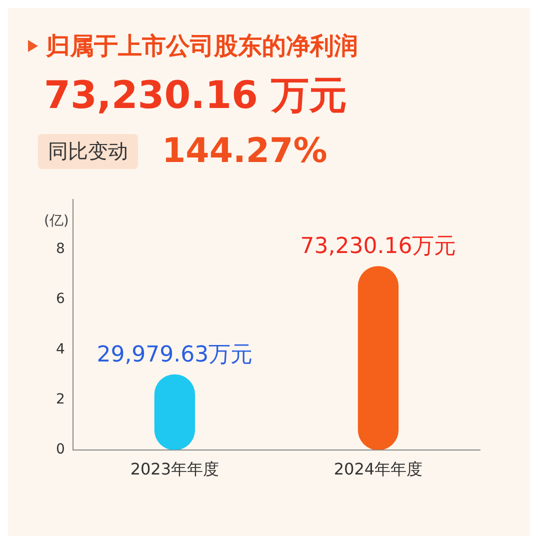  Describe the element at coordinates (195, 95) in the screenshot. I see `chart-subtitle: 73,230.16 万元` at that location.